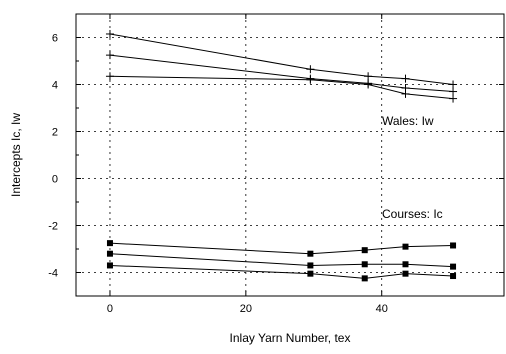 Image resolution: width=506 pixels, height=354 pixels. Describe the element at coordinates (55, 86) in the screenshot. I see `y-tick-label: 4` at that location.